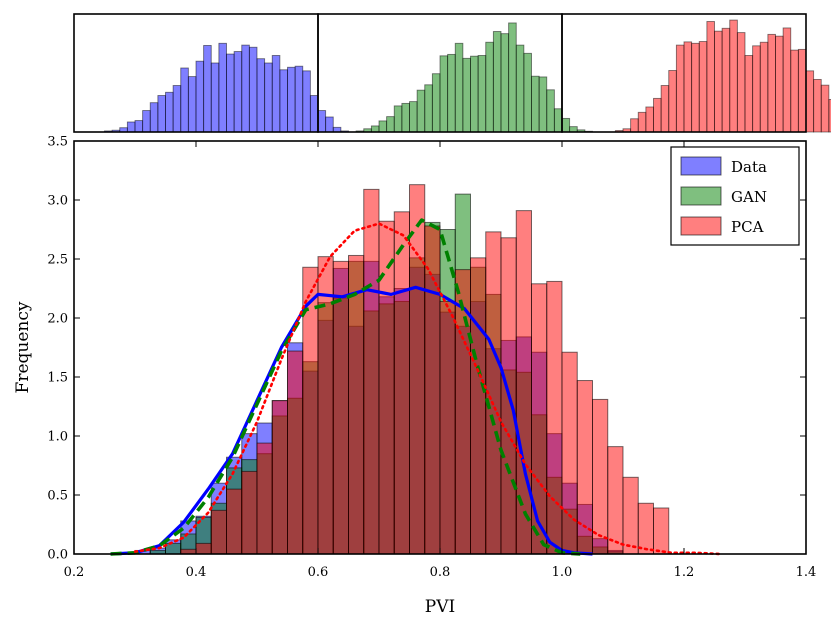 This screenshot has height=623, width=831. What do you see at coordinates (749, 167) in the screenshot?
I see `legend-label-data: Data` at bounding box center [749, 167].